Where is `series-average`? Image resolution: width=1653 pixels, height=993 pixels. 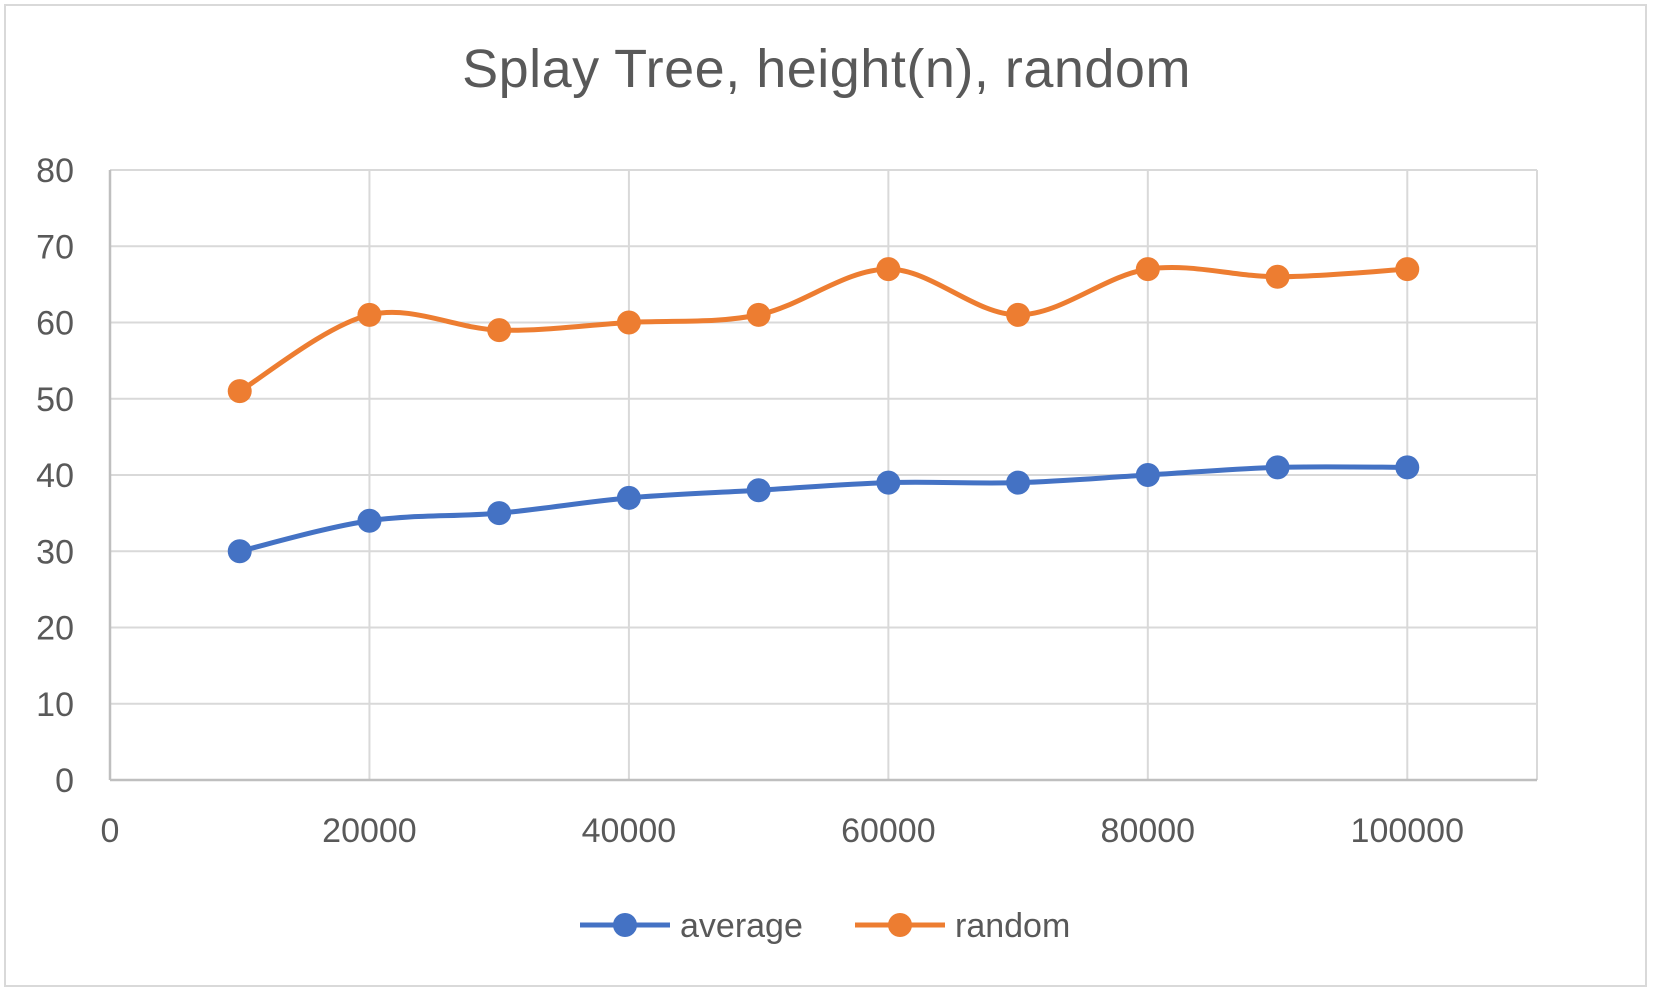 series-average is located at coordinates (823, 509).